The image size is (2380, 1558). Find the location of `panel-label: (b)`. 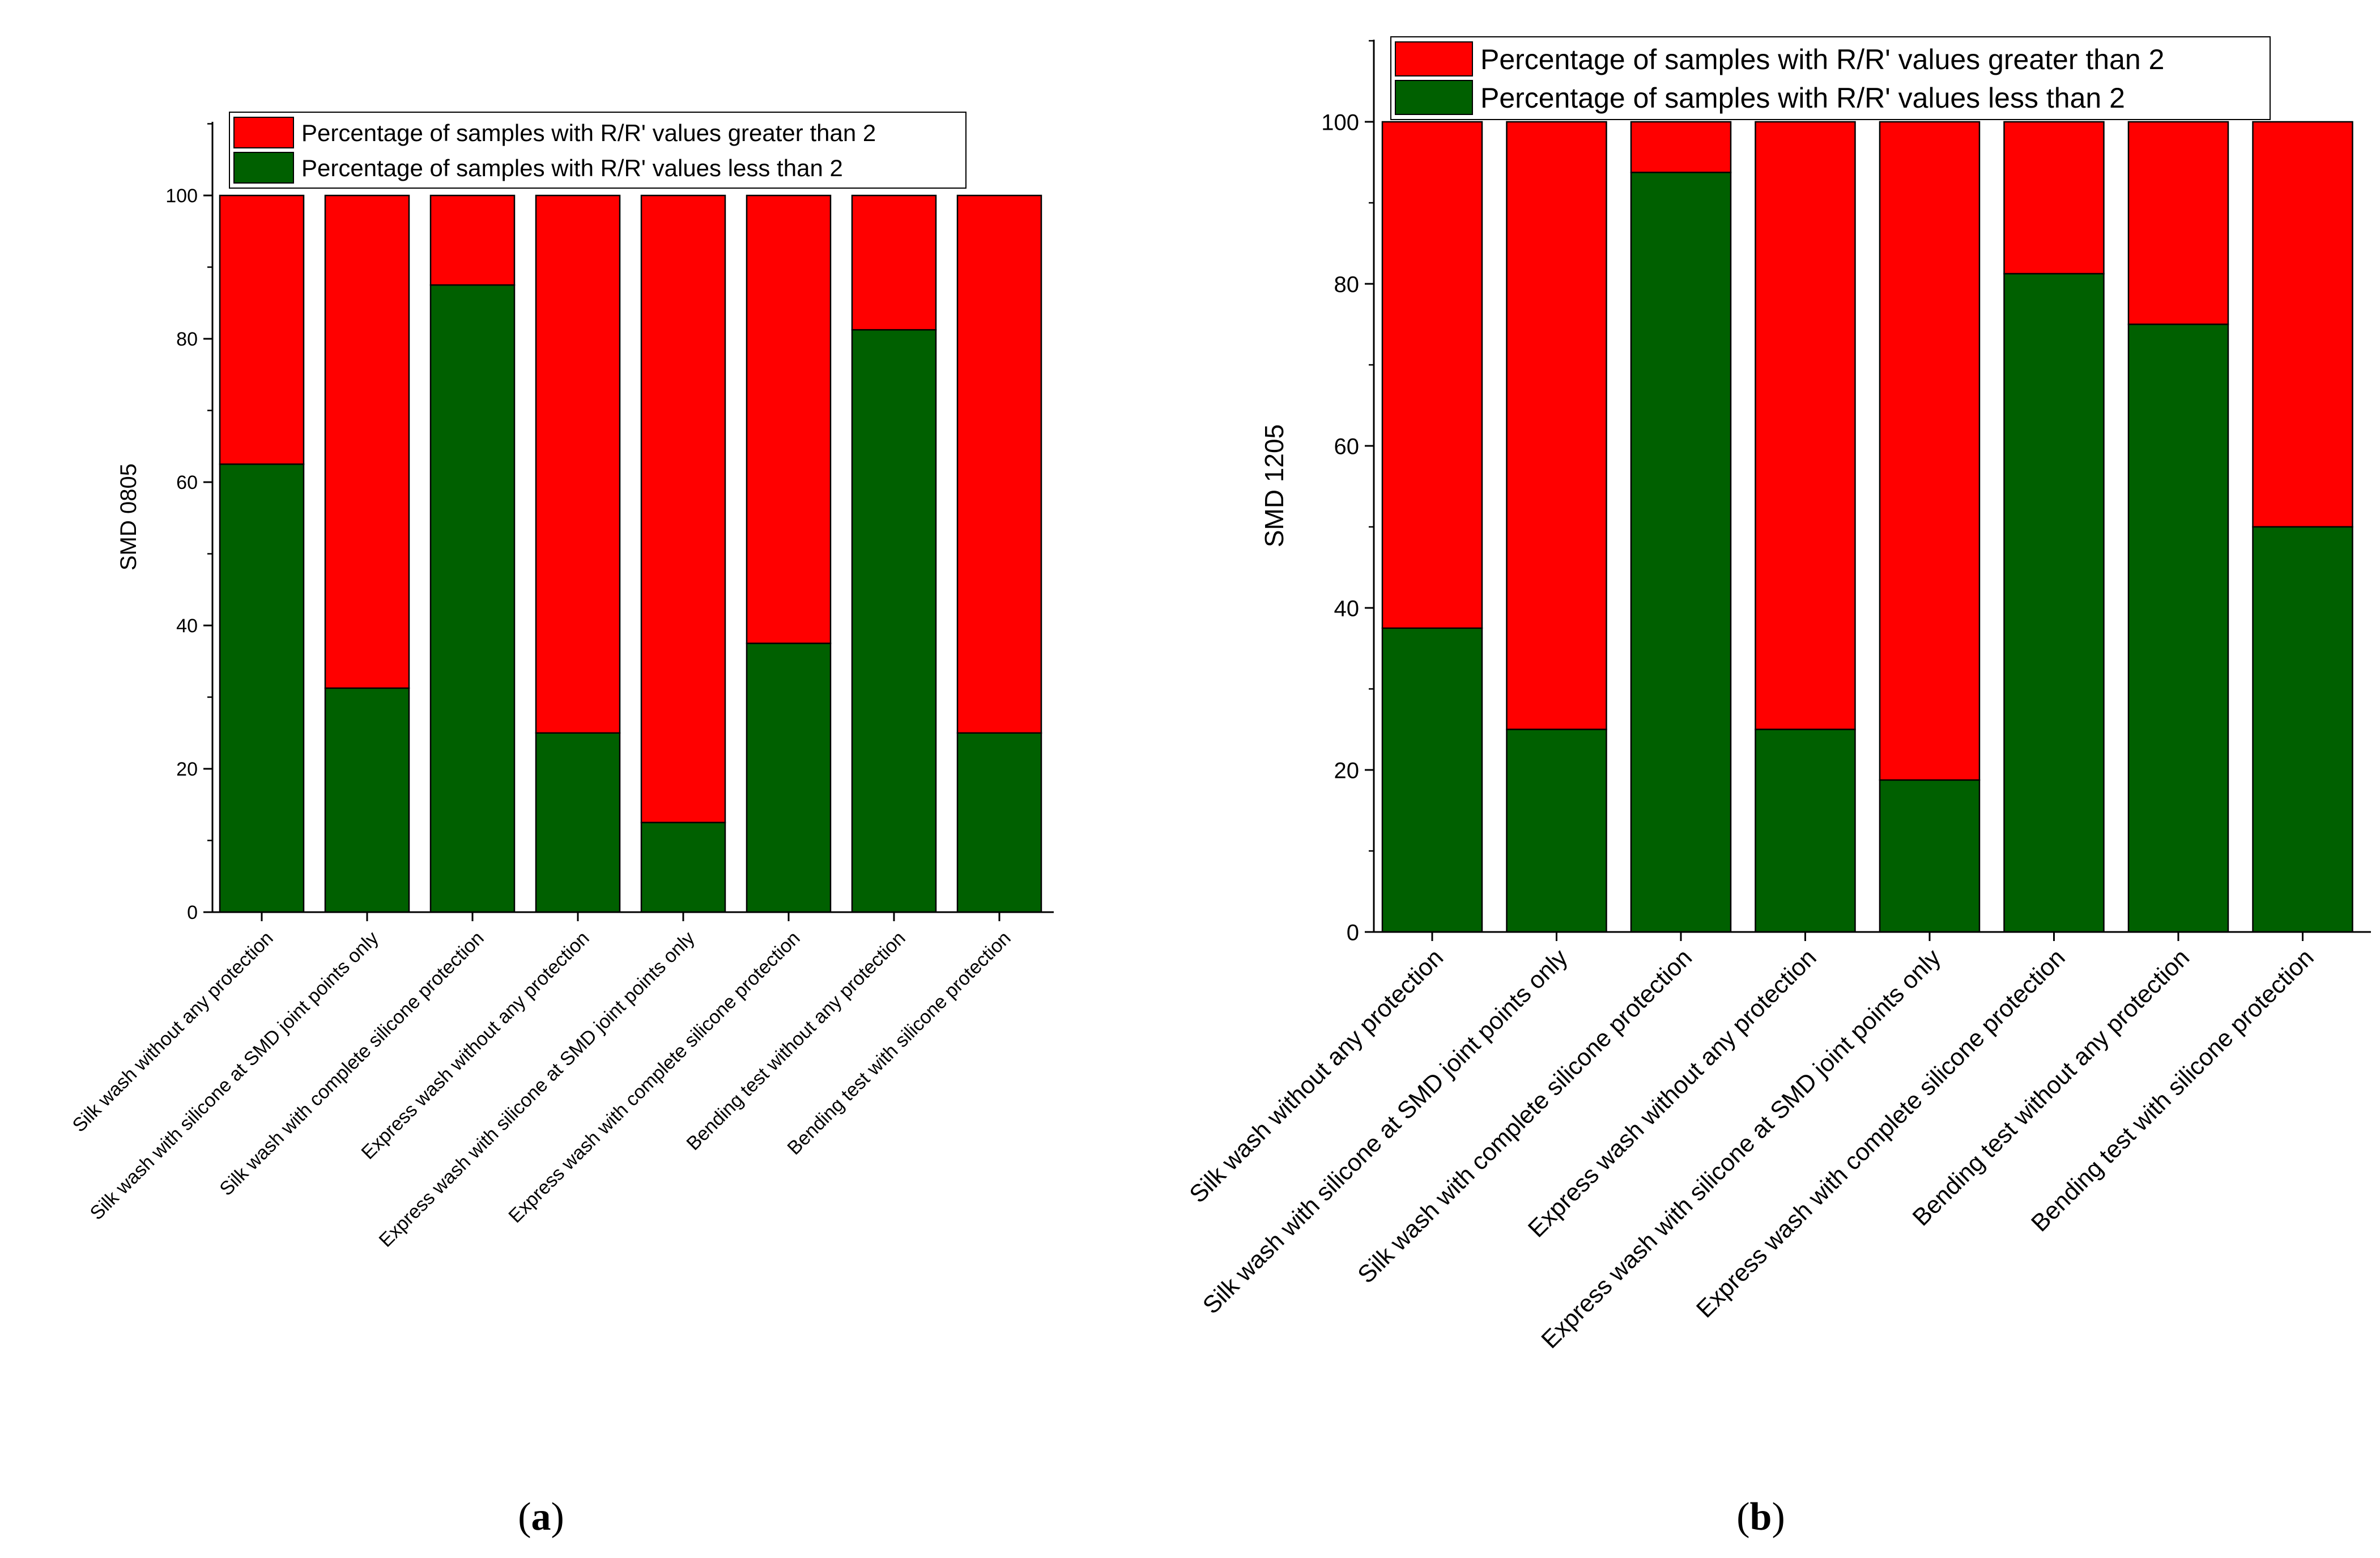

panel-label: (b) is located at coordinates (1760, 1517).